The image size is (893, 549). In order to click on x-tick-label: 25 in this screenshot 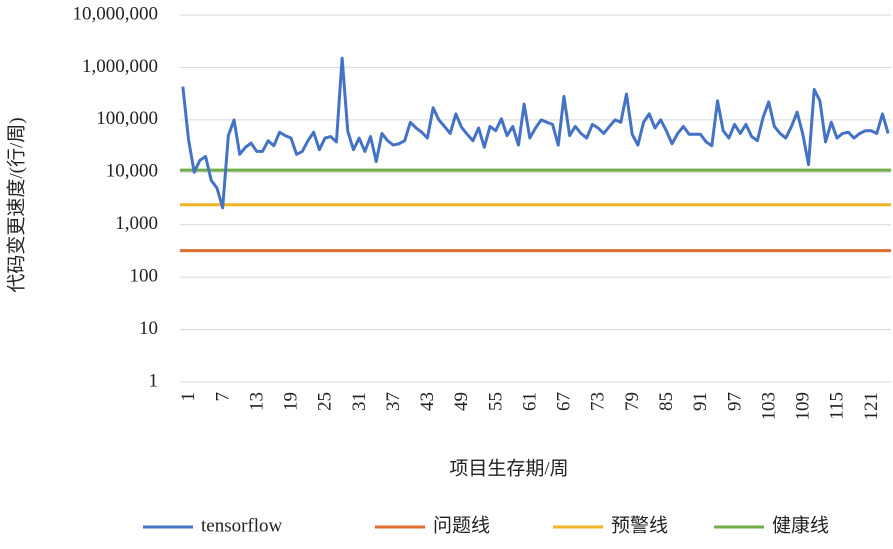, I will do `click(325, 401)`.